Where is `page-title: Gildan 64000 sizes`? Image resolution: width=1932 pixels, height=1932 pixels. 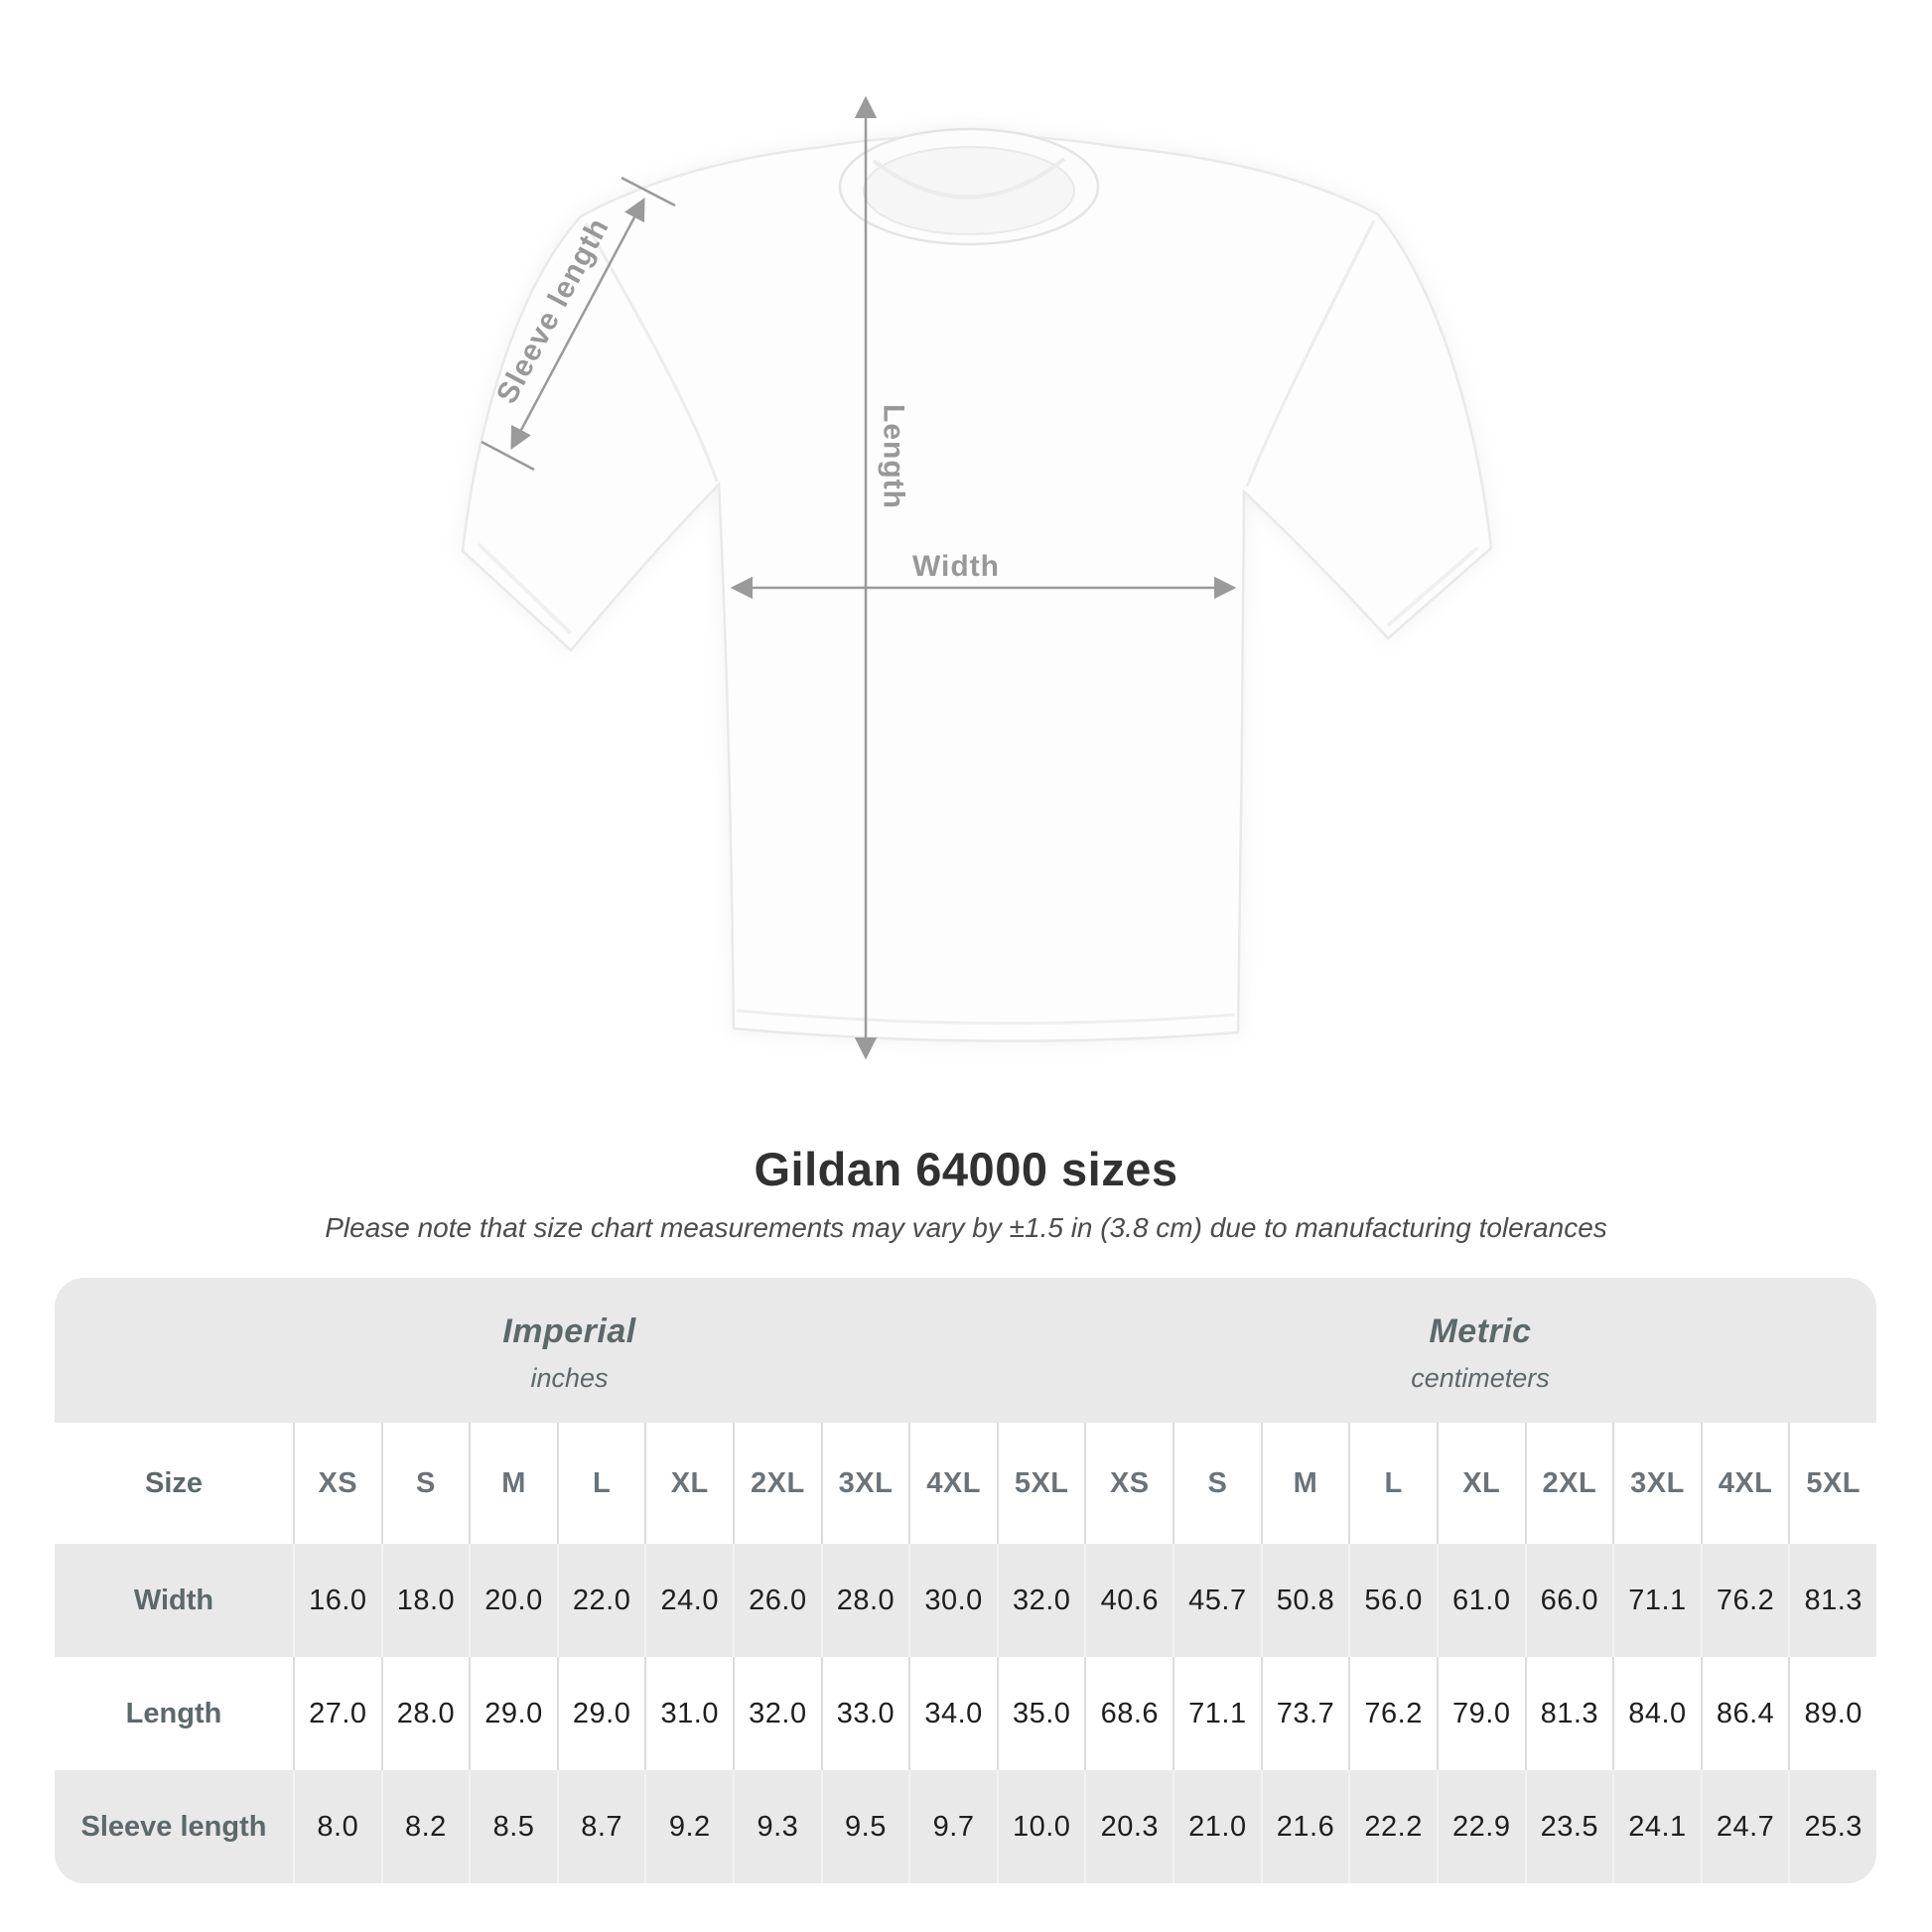
page-title: Gildan 64000 sizes is located at coordinates (966, 1169).